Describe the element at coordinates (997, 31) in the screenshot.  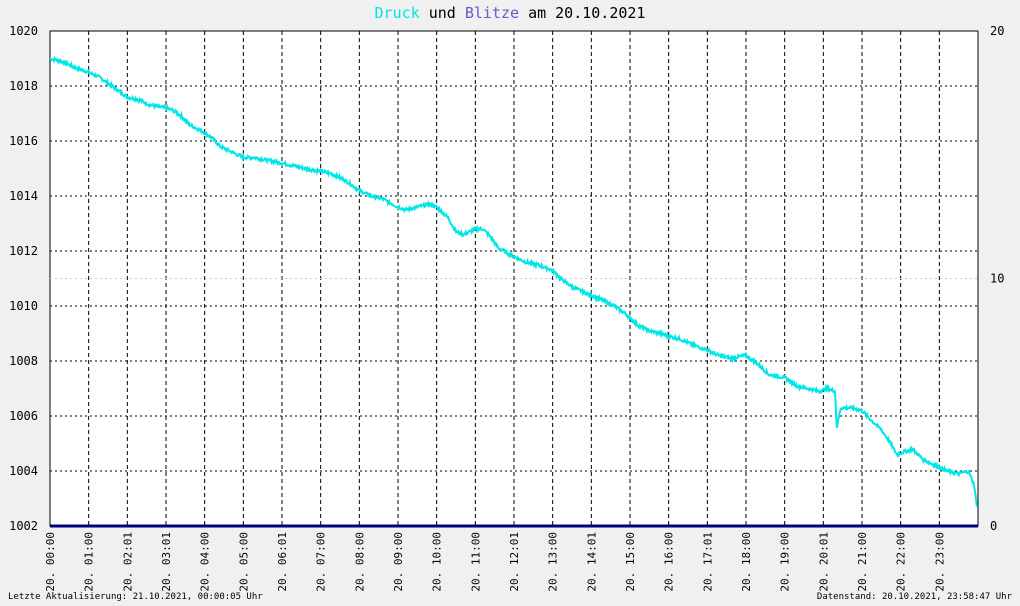
I see `y-right-tick-label: 20` at that location.